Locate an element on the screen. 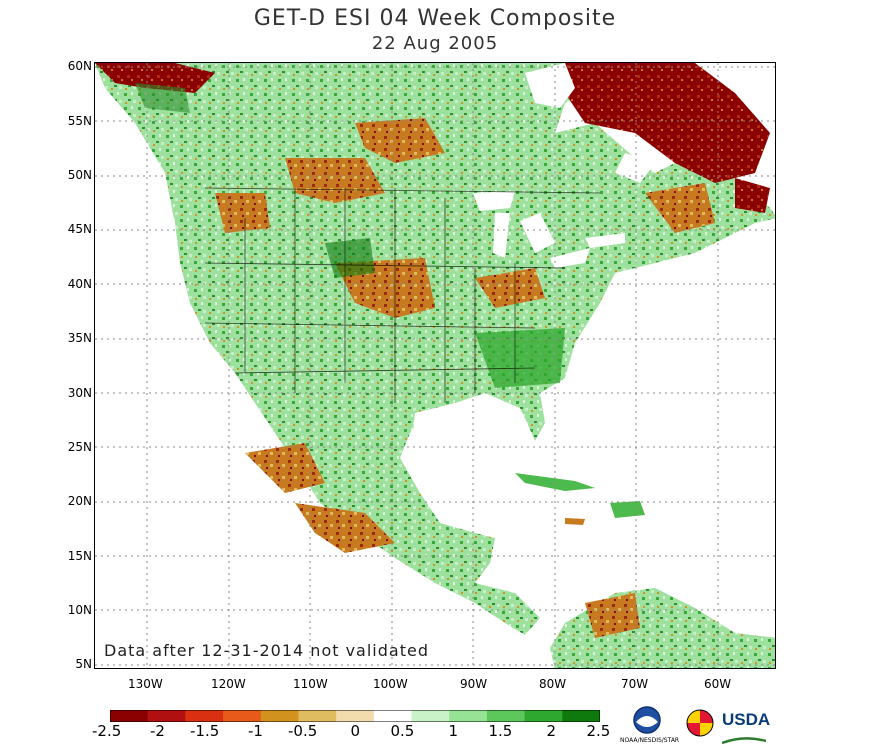 The width and height of the screenshot is (870, 750). umd-logo is located at coordinates (700, 723).